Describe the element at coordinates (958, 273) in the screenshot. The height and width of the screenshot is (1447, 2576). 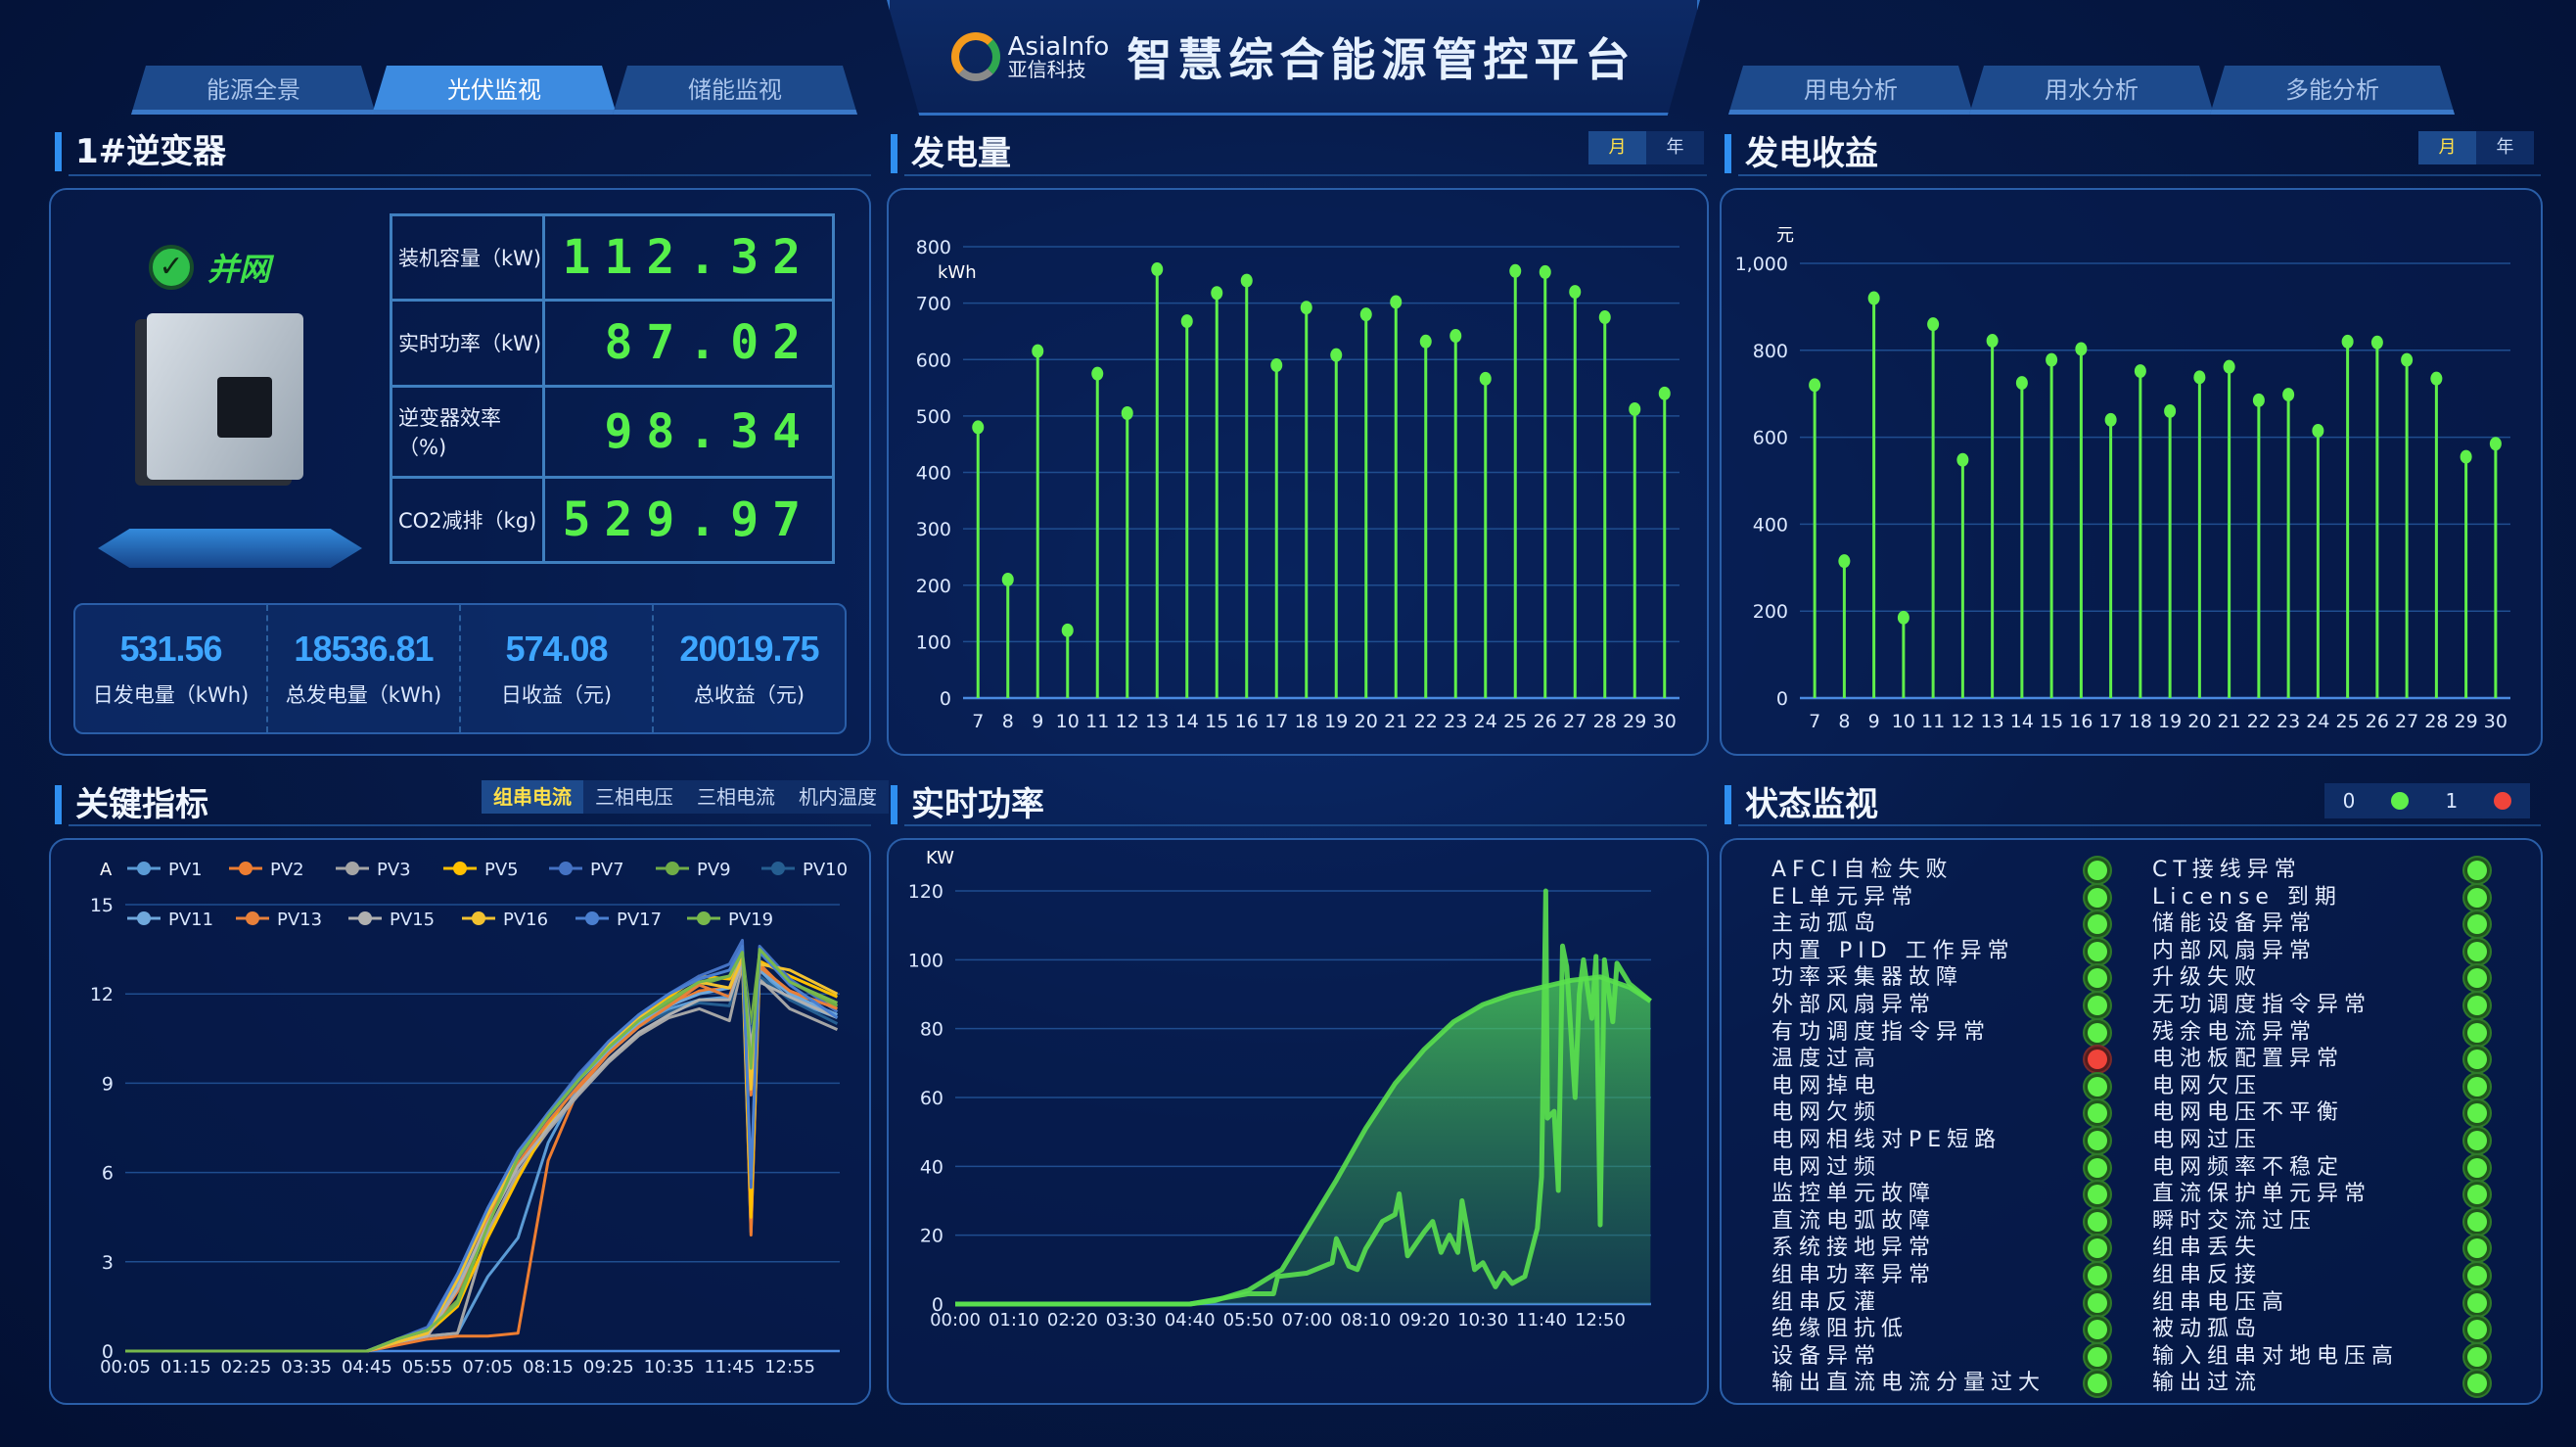
I see `y-axis-unit: kWh` at that location.